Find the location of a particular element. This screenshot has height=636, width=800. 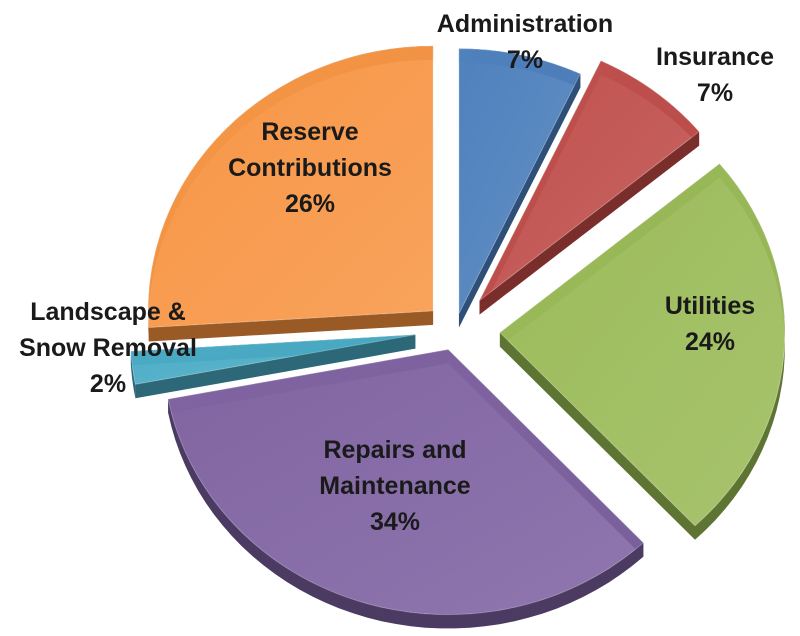

slice-label: Administration 7% is located at coordinates (525, 42).